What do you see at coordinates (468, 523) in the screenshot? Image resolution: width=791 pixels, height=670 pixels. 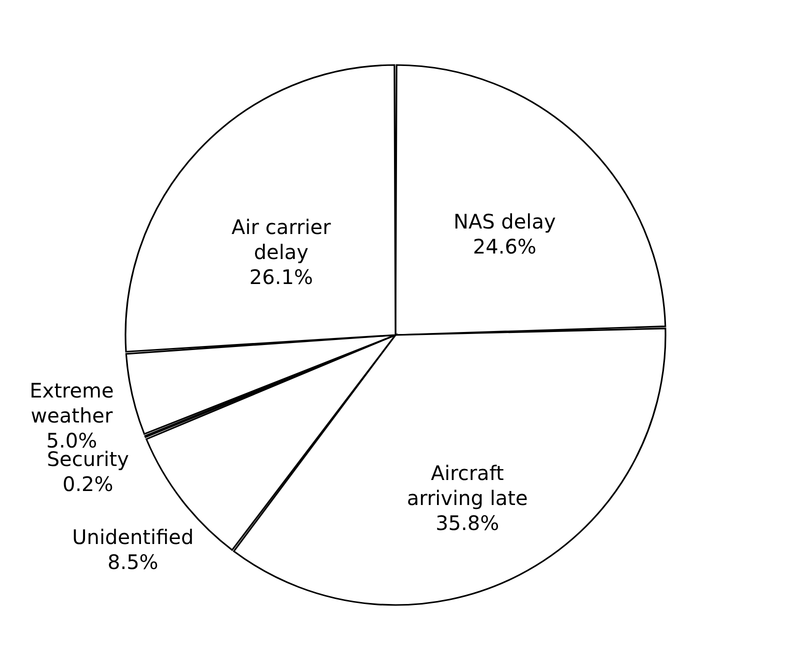 I see `data-label: 35.8%` at bounding box center [468, 523].